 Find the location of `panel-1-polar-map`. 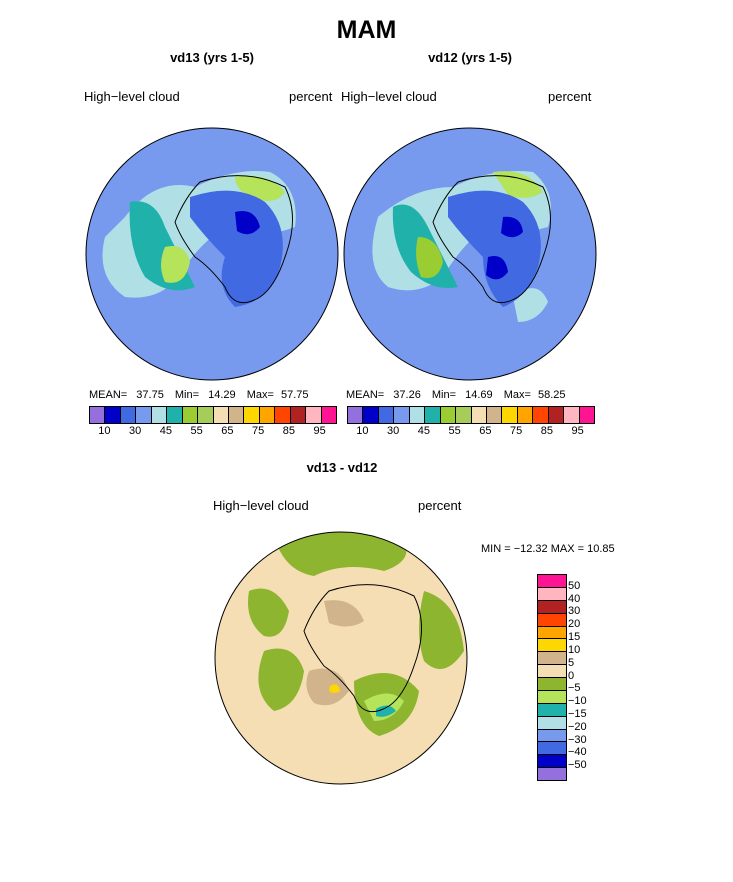

panel-1-polar-map is located at coordinates (212, 254).